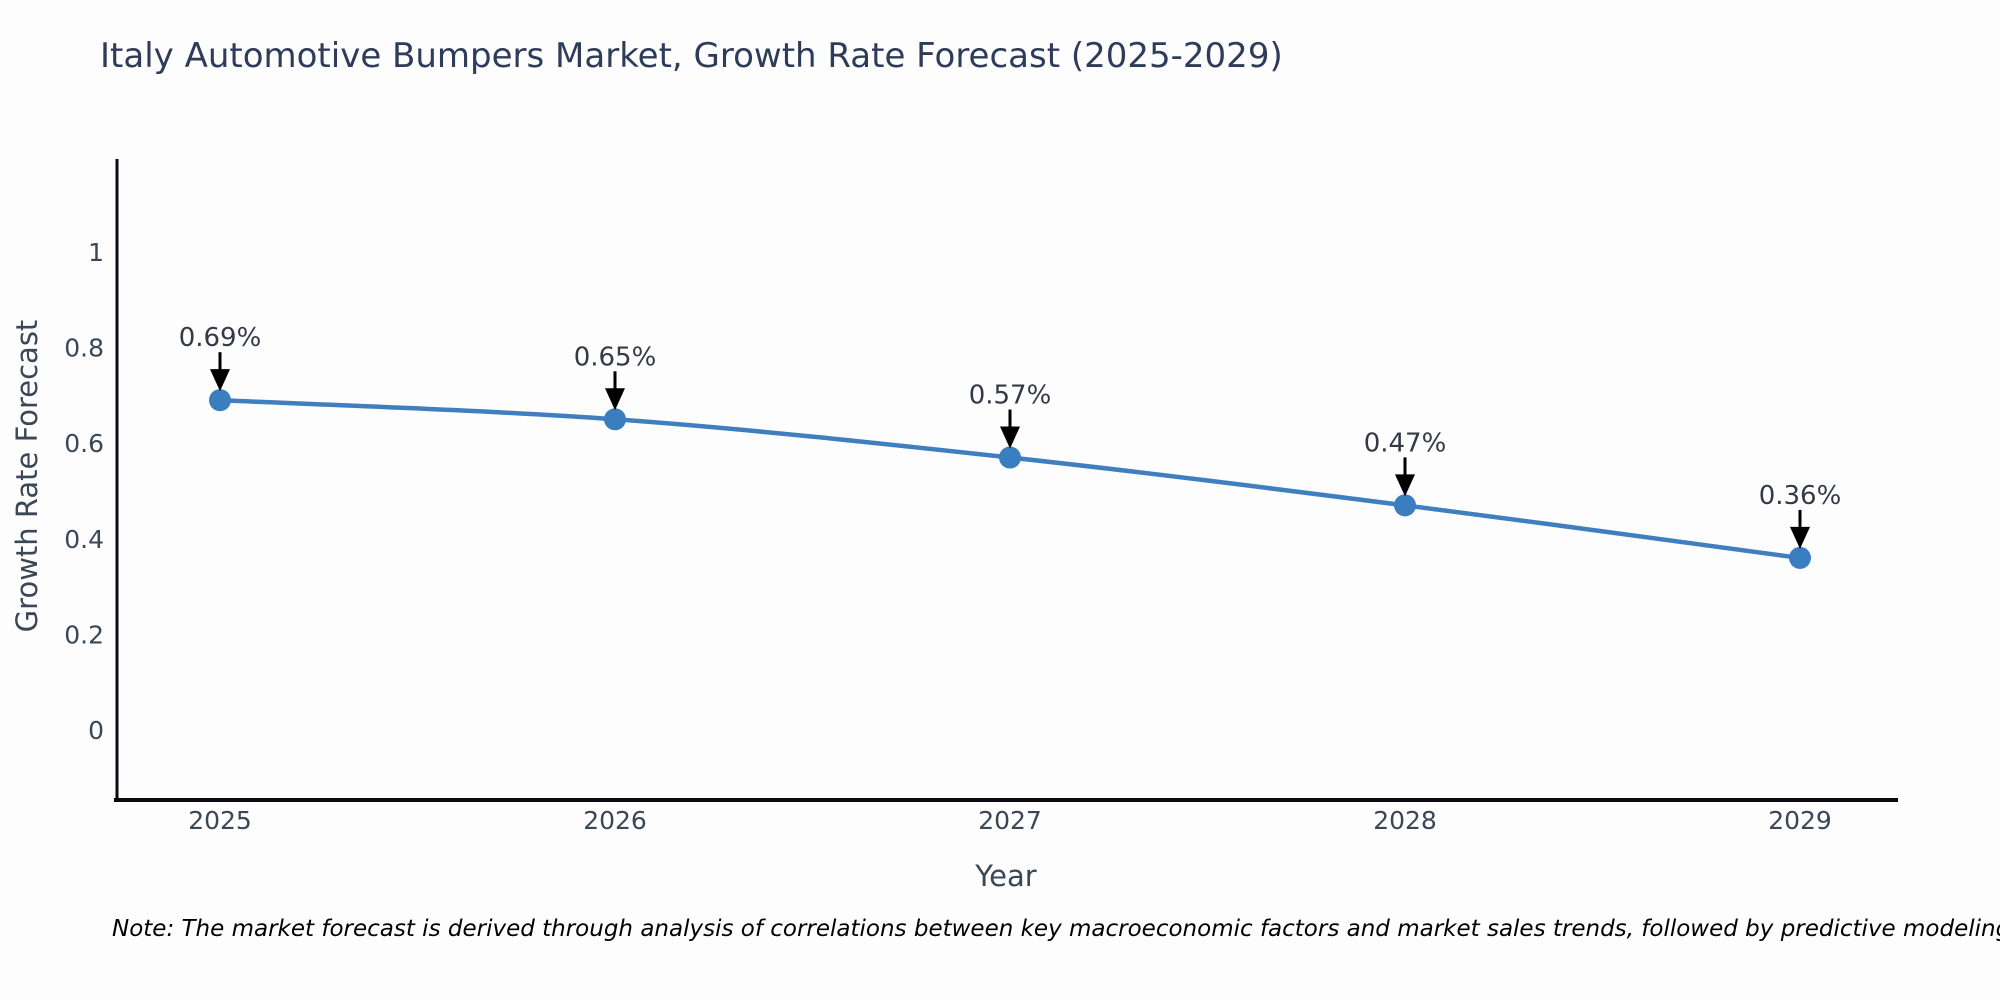  What do you see at coordinates (84, 443) in the screenshot?
I see `y-tick-label: 0.6` at bounding box center [84, 443].